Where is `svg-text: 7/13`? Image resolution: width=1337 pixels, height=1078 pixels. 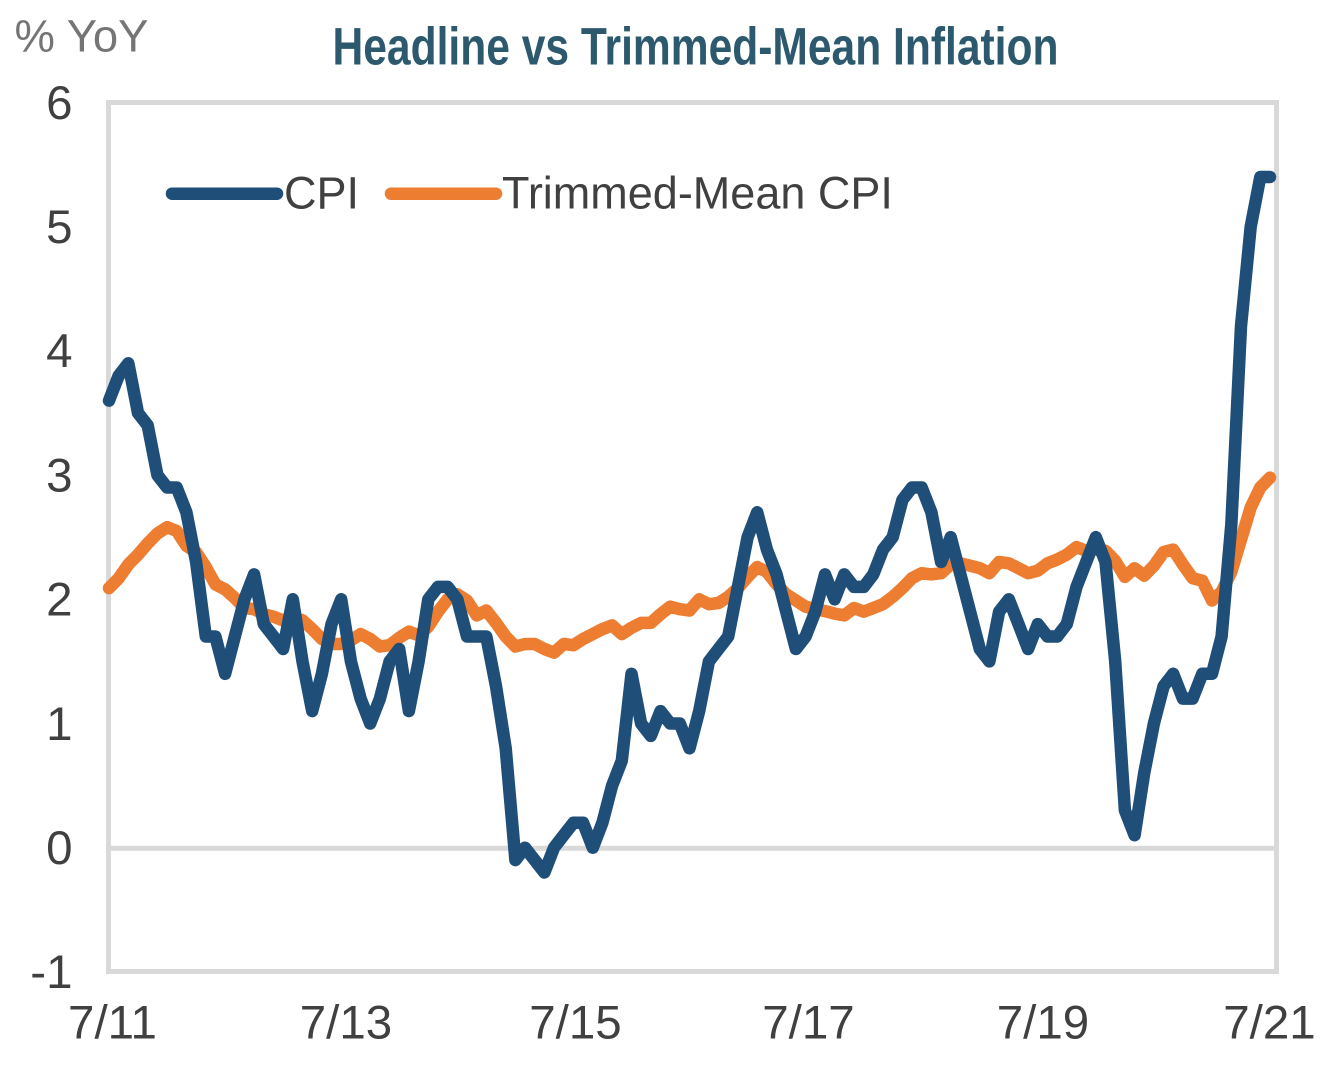
svg-text: 7/13 is located at coordinates (346, 1023).